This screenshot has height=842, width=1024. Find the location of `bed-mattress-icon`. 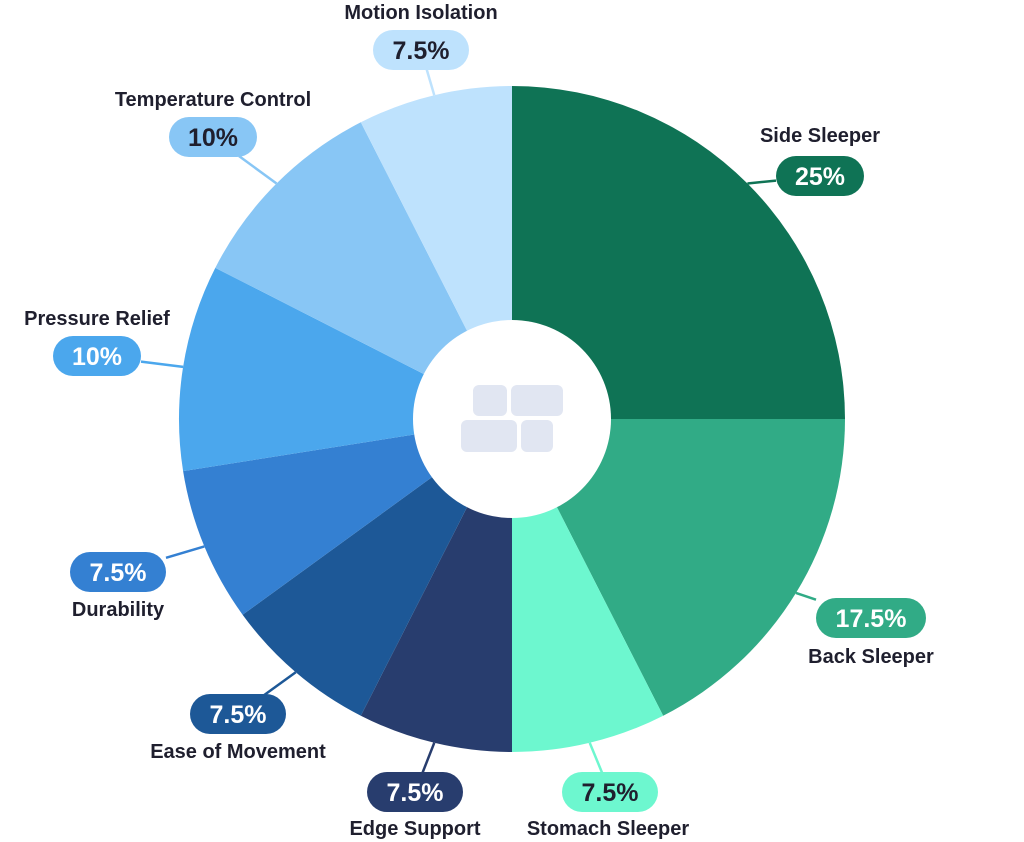

bed-mattress-icon is located at coordinates (512, 418).